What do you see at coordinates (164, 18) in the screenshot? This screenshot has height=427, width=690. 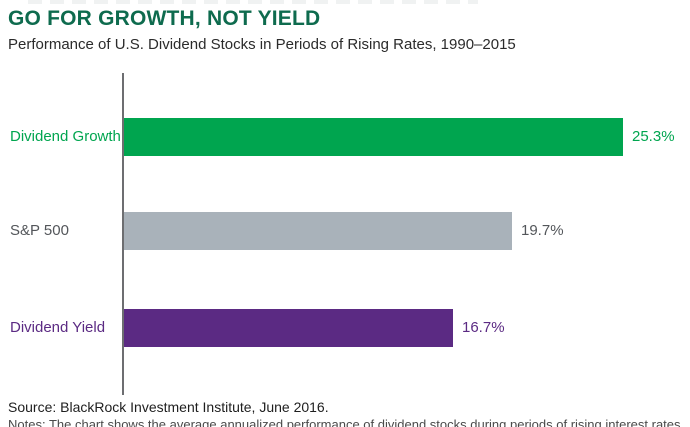 I see `chart-title: GO FOR GROWTH, NOT YIELD` at bounding box center [164, 18].